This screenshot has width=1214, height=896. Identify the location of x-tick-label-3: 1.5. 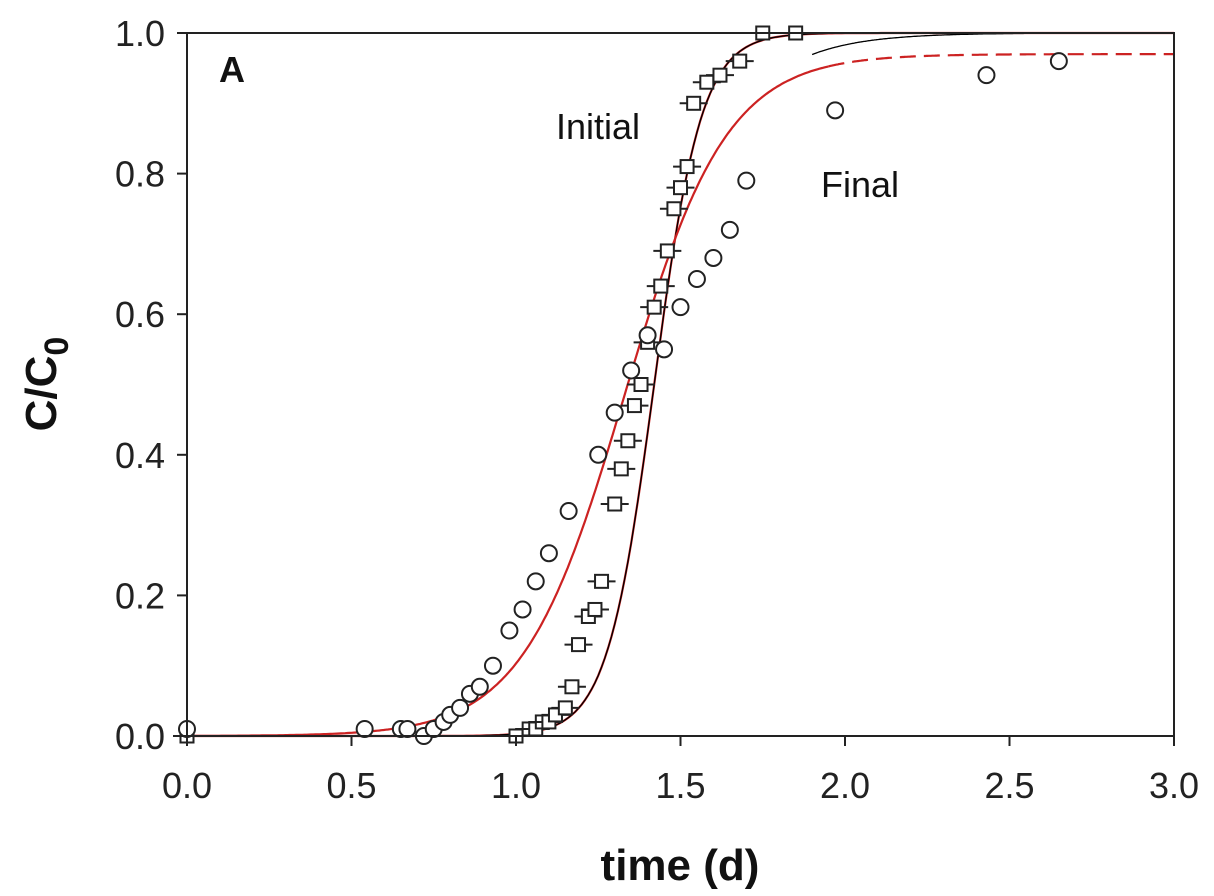
(680, 785).